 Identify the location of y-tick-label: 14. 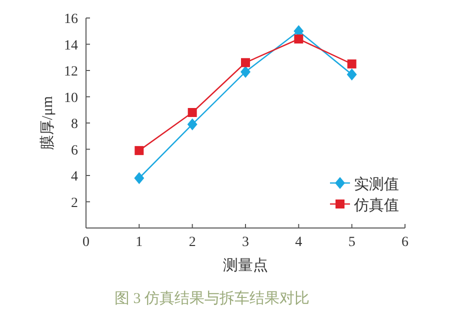
(71, 46).